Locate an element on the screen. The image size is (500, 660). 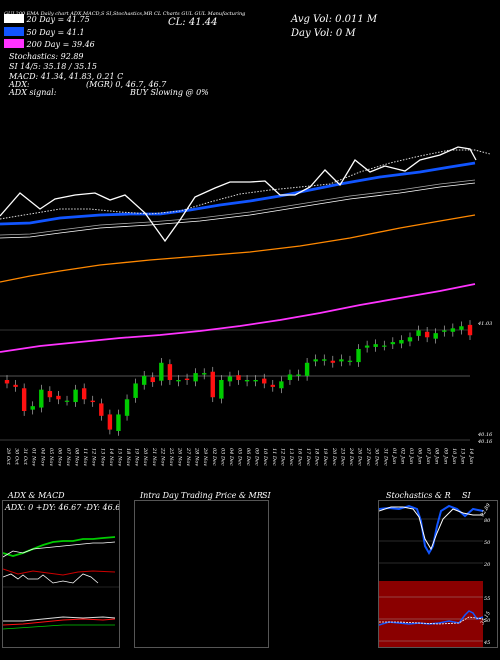
date-tick-label: 23 Dec is located at coordinates (342, 456).